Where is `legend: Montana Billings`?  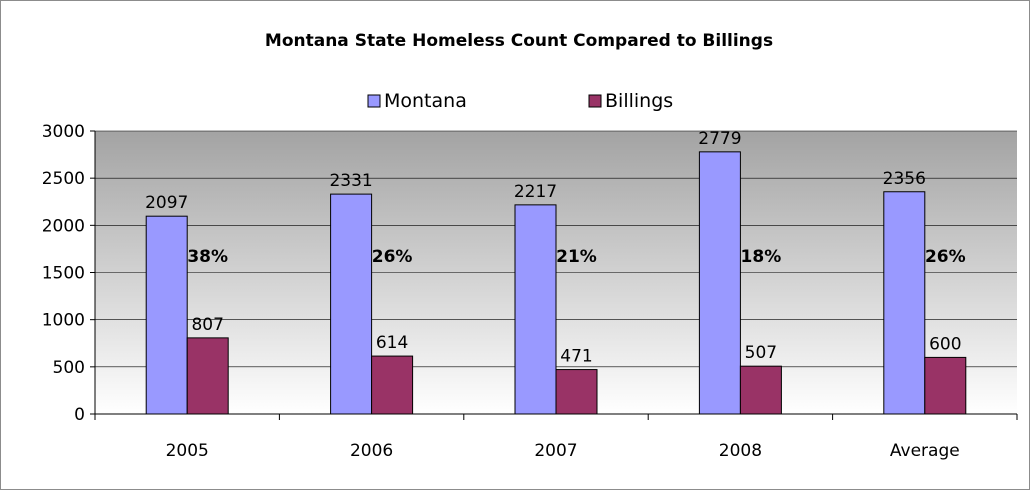
legend: Montana Billings is located at coordinates (520, 101).